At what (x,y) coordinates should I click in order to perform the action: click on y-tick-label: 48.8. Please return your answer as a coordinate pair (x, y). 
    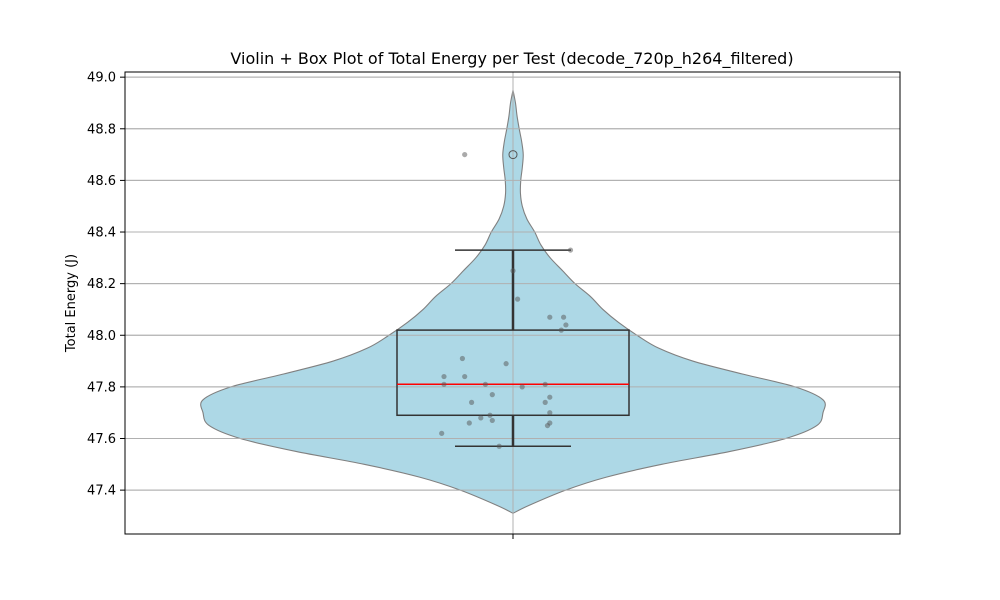
    Looking at the image, I should click on (101, 129).